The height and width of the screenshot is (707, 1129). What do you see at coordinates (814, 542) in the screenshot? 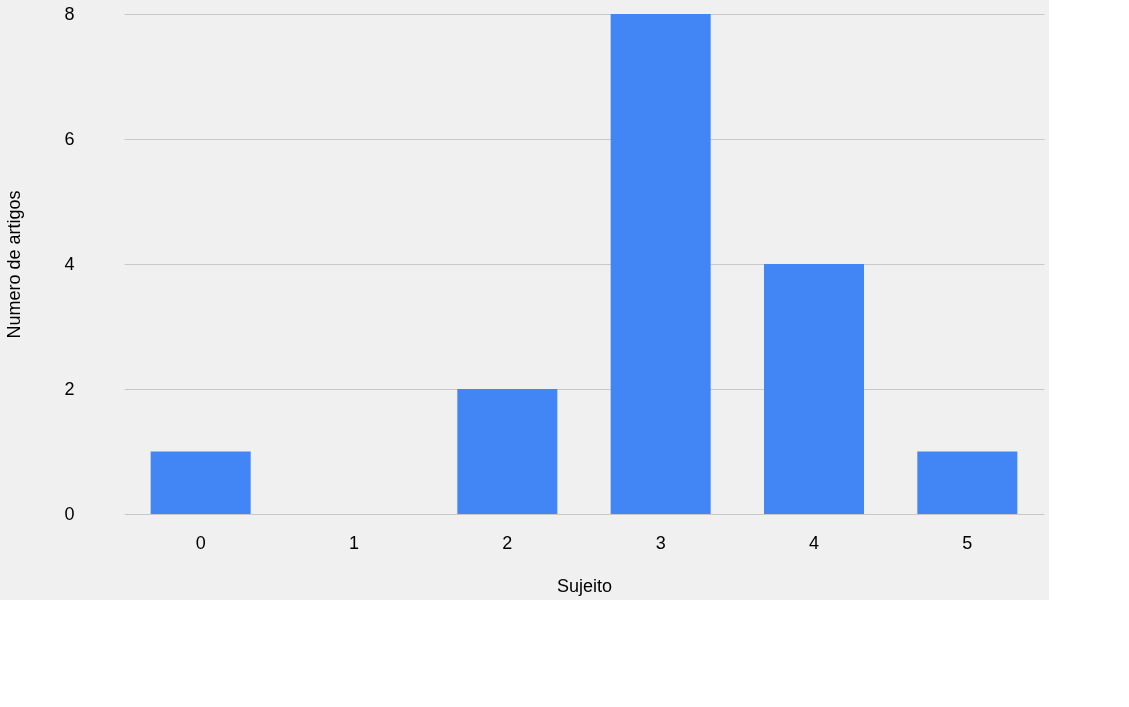
I see `x-tick-label: 4` at bounding box center [814, 542].